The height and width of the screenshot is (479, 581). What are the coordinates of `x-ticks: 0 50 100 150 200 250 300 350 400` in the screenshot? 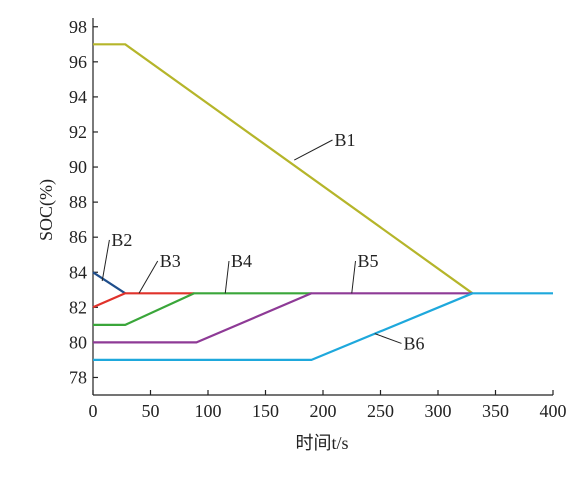 It's located at (328, 405).